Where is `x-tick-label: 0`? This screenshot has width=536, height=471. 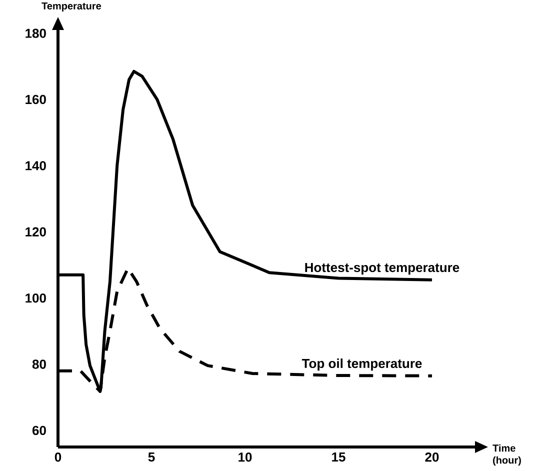
x-tick-label: 0 is located at coordinates (58, 457).